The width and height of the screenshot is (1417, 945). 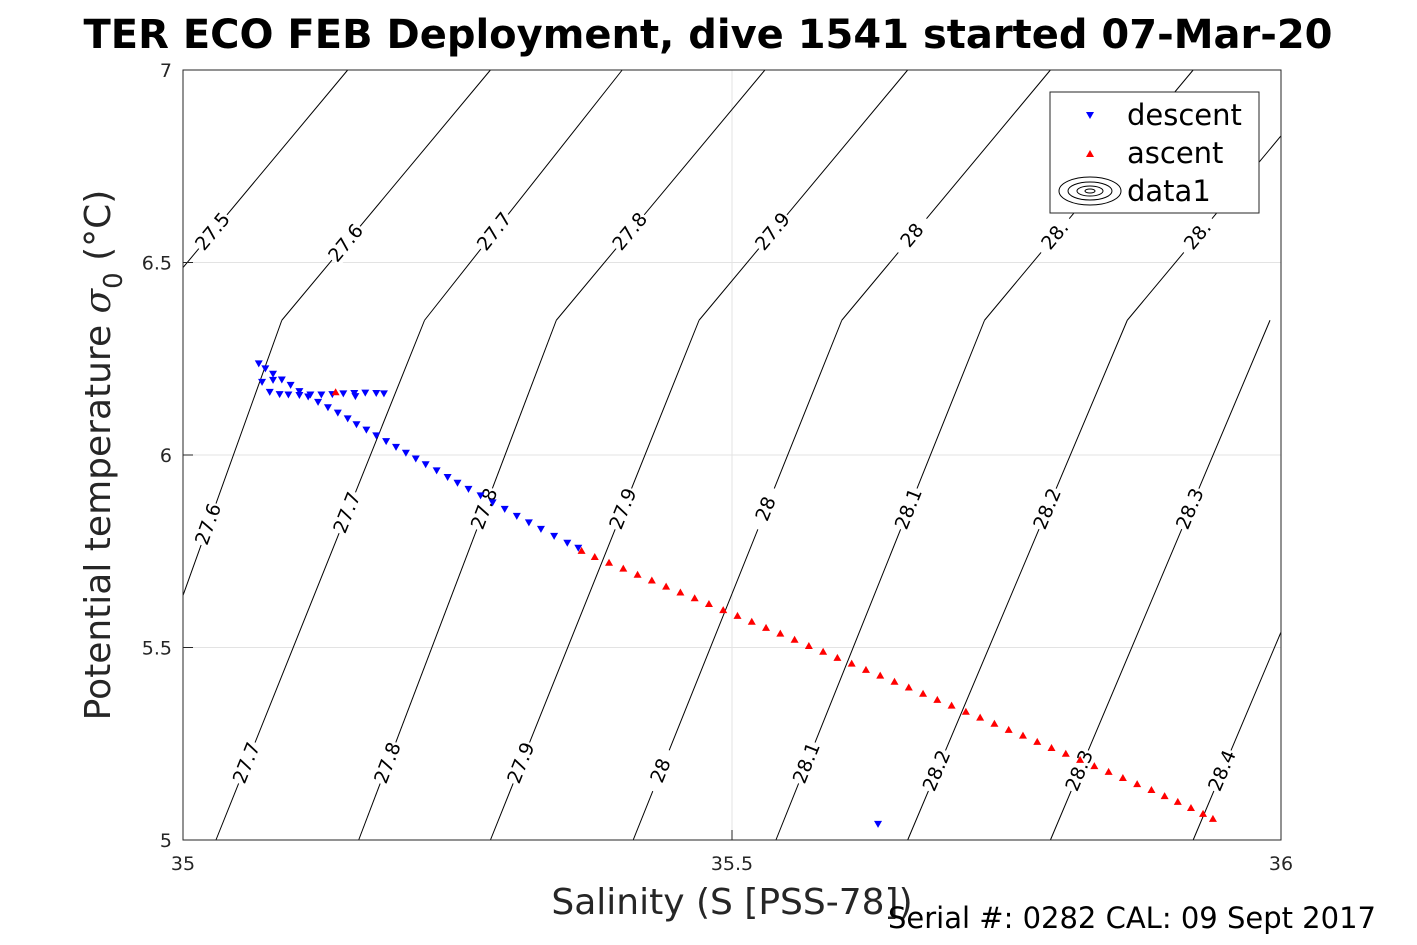 What do you see at coordinates (166, 71) in the screenshot?
I see `y-tick-label: 7` at bounding box center [166, 71].